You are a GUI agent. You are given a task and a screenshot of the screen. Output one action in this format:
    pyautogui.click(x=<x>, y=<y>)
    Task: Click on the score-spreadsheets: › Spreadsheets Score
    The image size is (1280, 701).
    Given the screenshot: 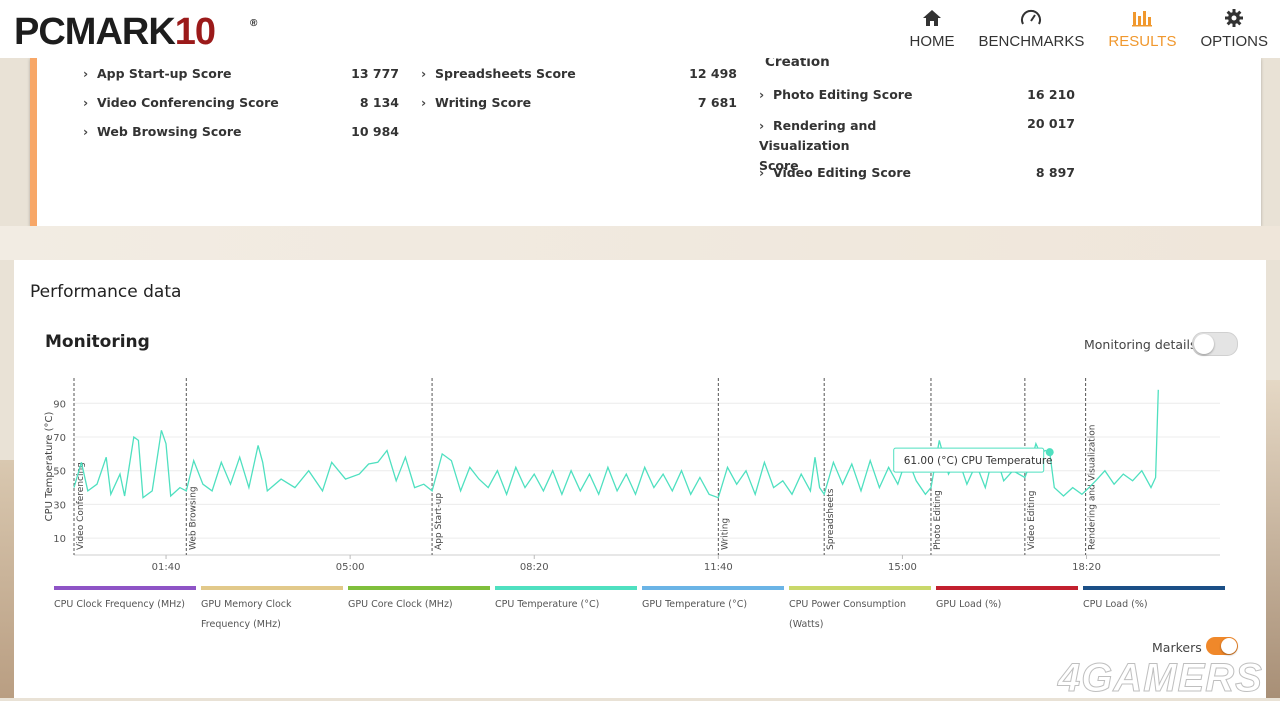 What is the action you would take?
    pyautogui.click(x=498, y=73)
    